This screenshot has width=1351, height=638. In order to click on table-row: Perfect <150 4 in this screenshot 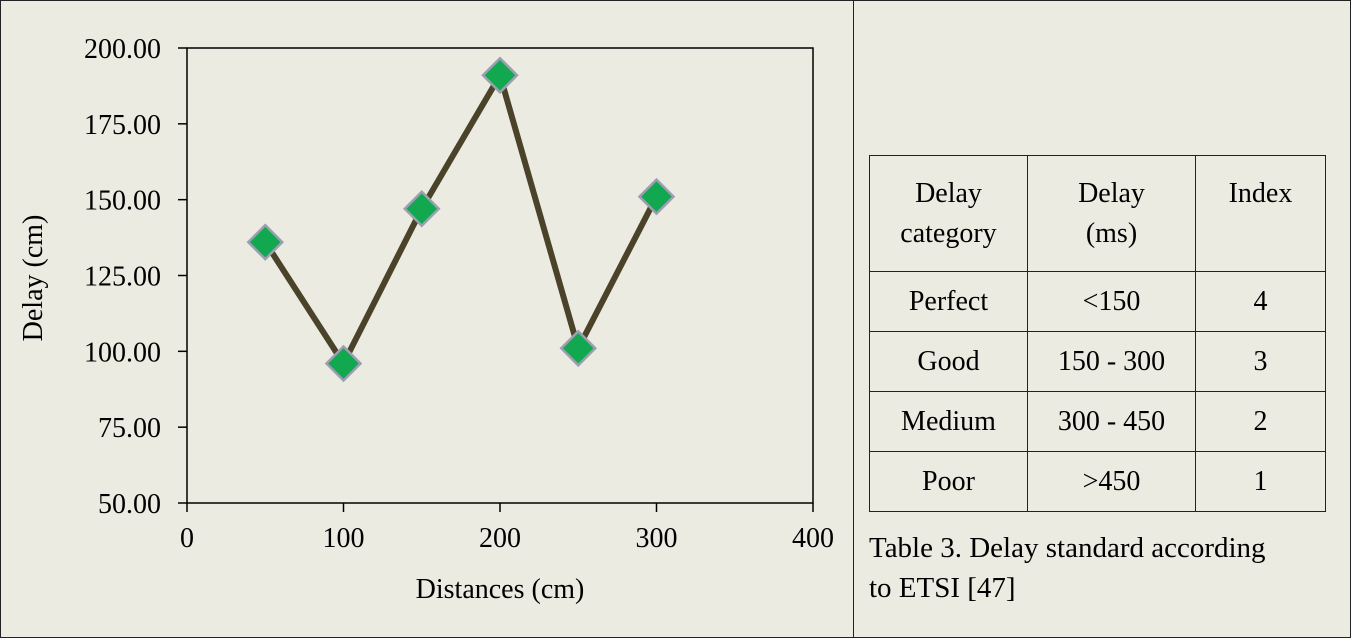, I will do `click(1097, 301)`.